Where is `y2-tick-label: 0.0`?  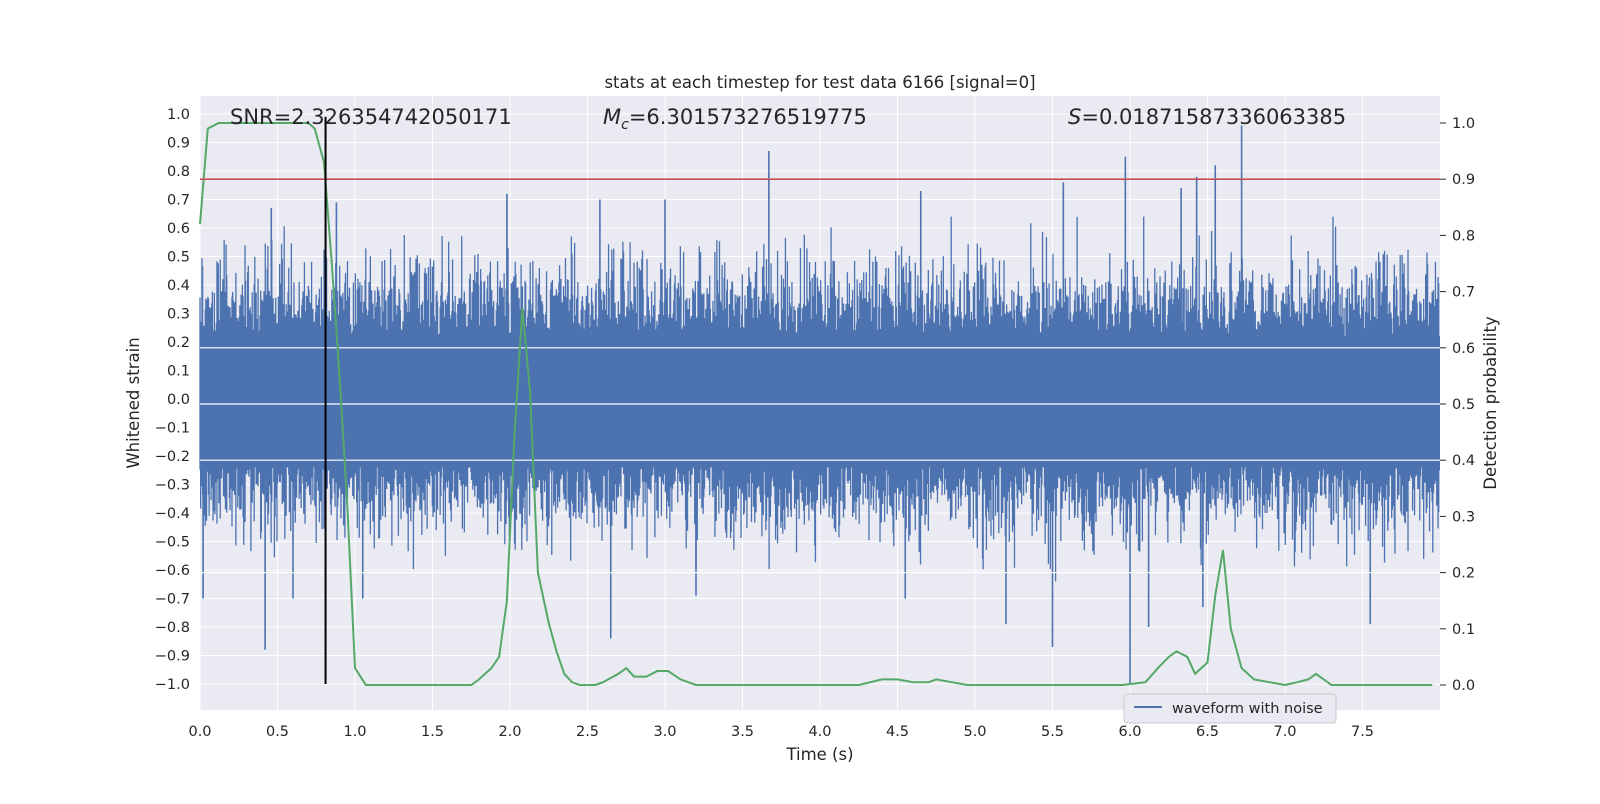 y2-tick-label: 0.0 is located at coordinates (1463, 686).